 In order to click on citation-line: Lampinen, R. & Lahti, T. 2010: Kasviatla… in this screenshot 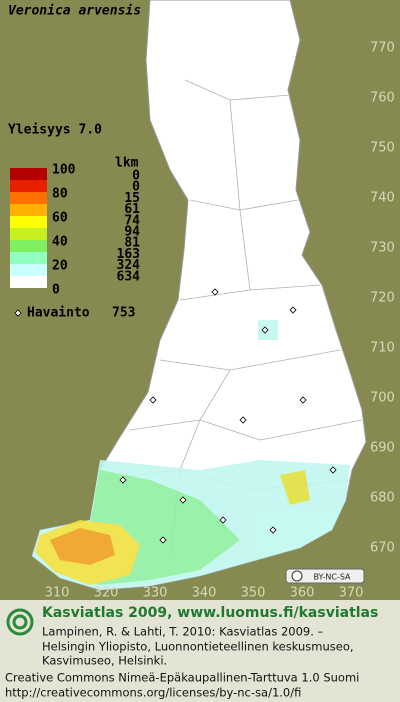, I will do `click(183, 632)`.